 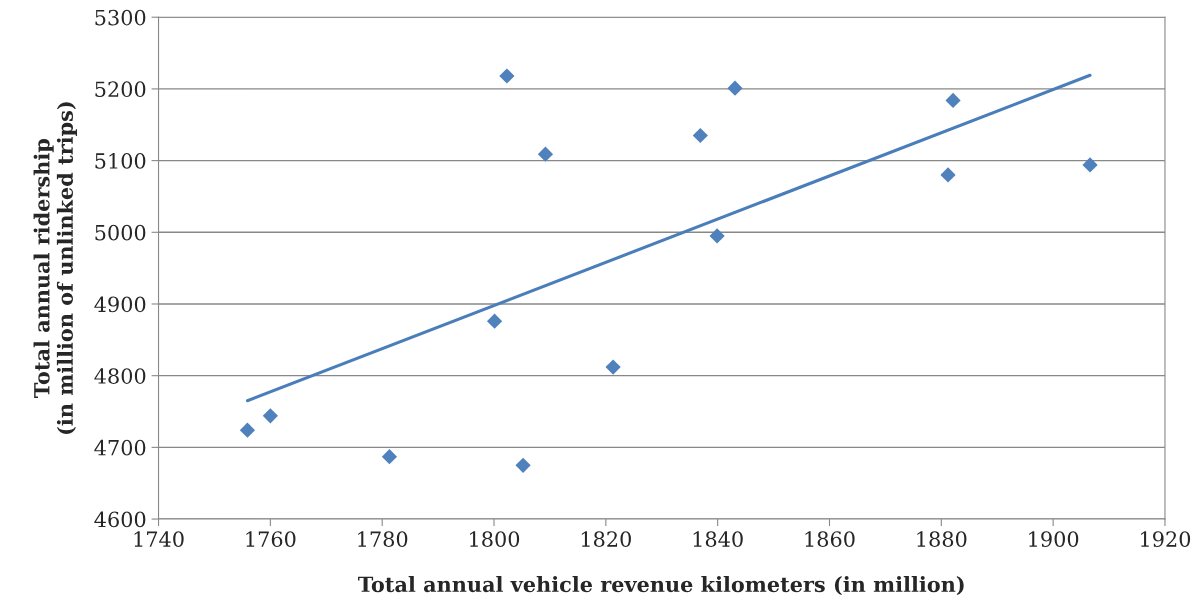 What do you see at coordinates (120, 376) in the screenshot?
I see `y-tick-label: 4800` at bounding box center [120, 376].